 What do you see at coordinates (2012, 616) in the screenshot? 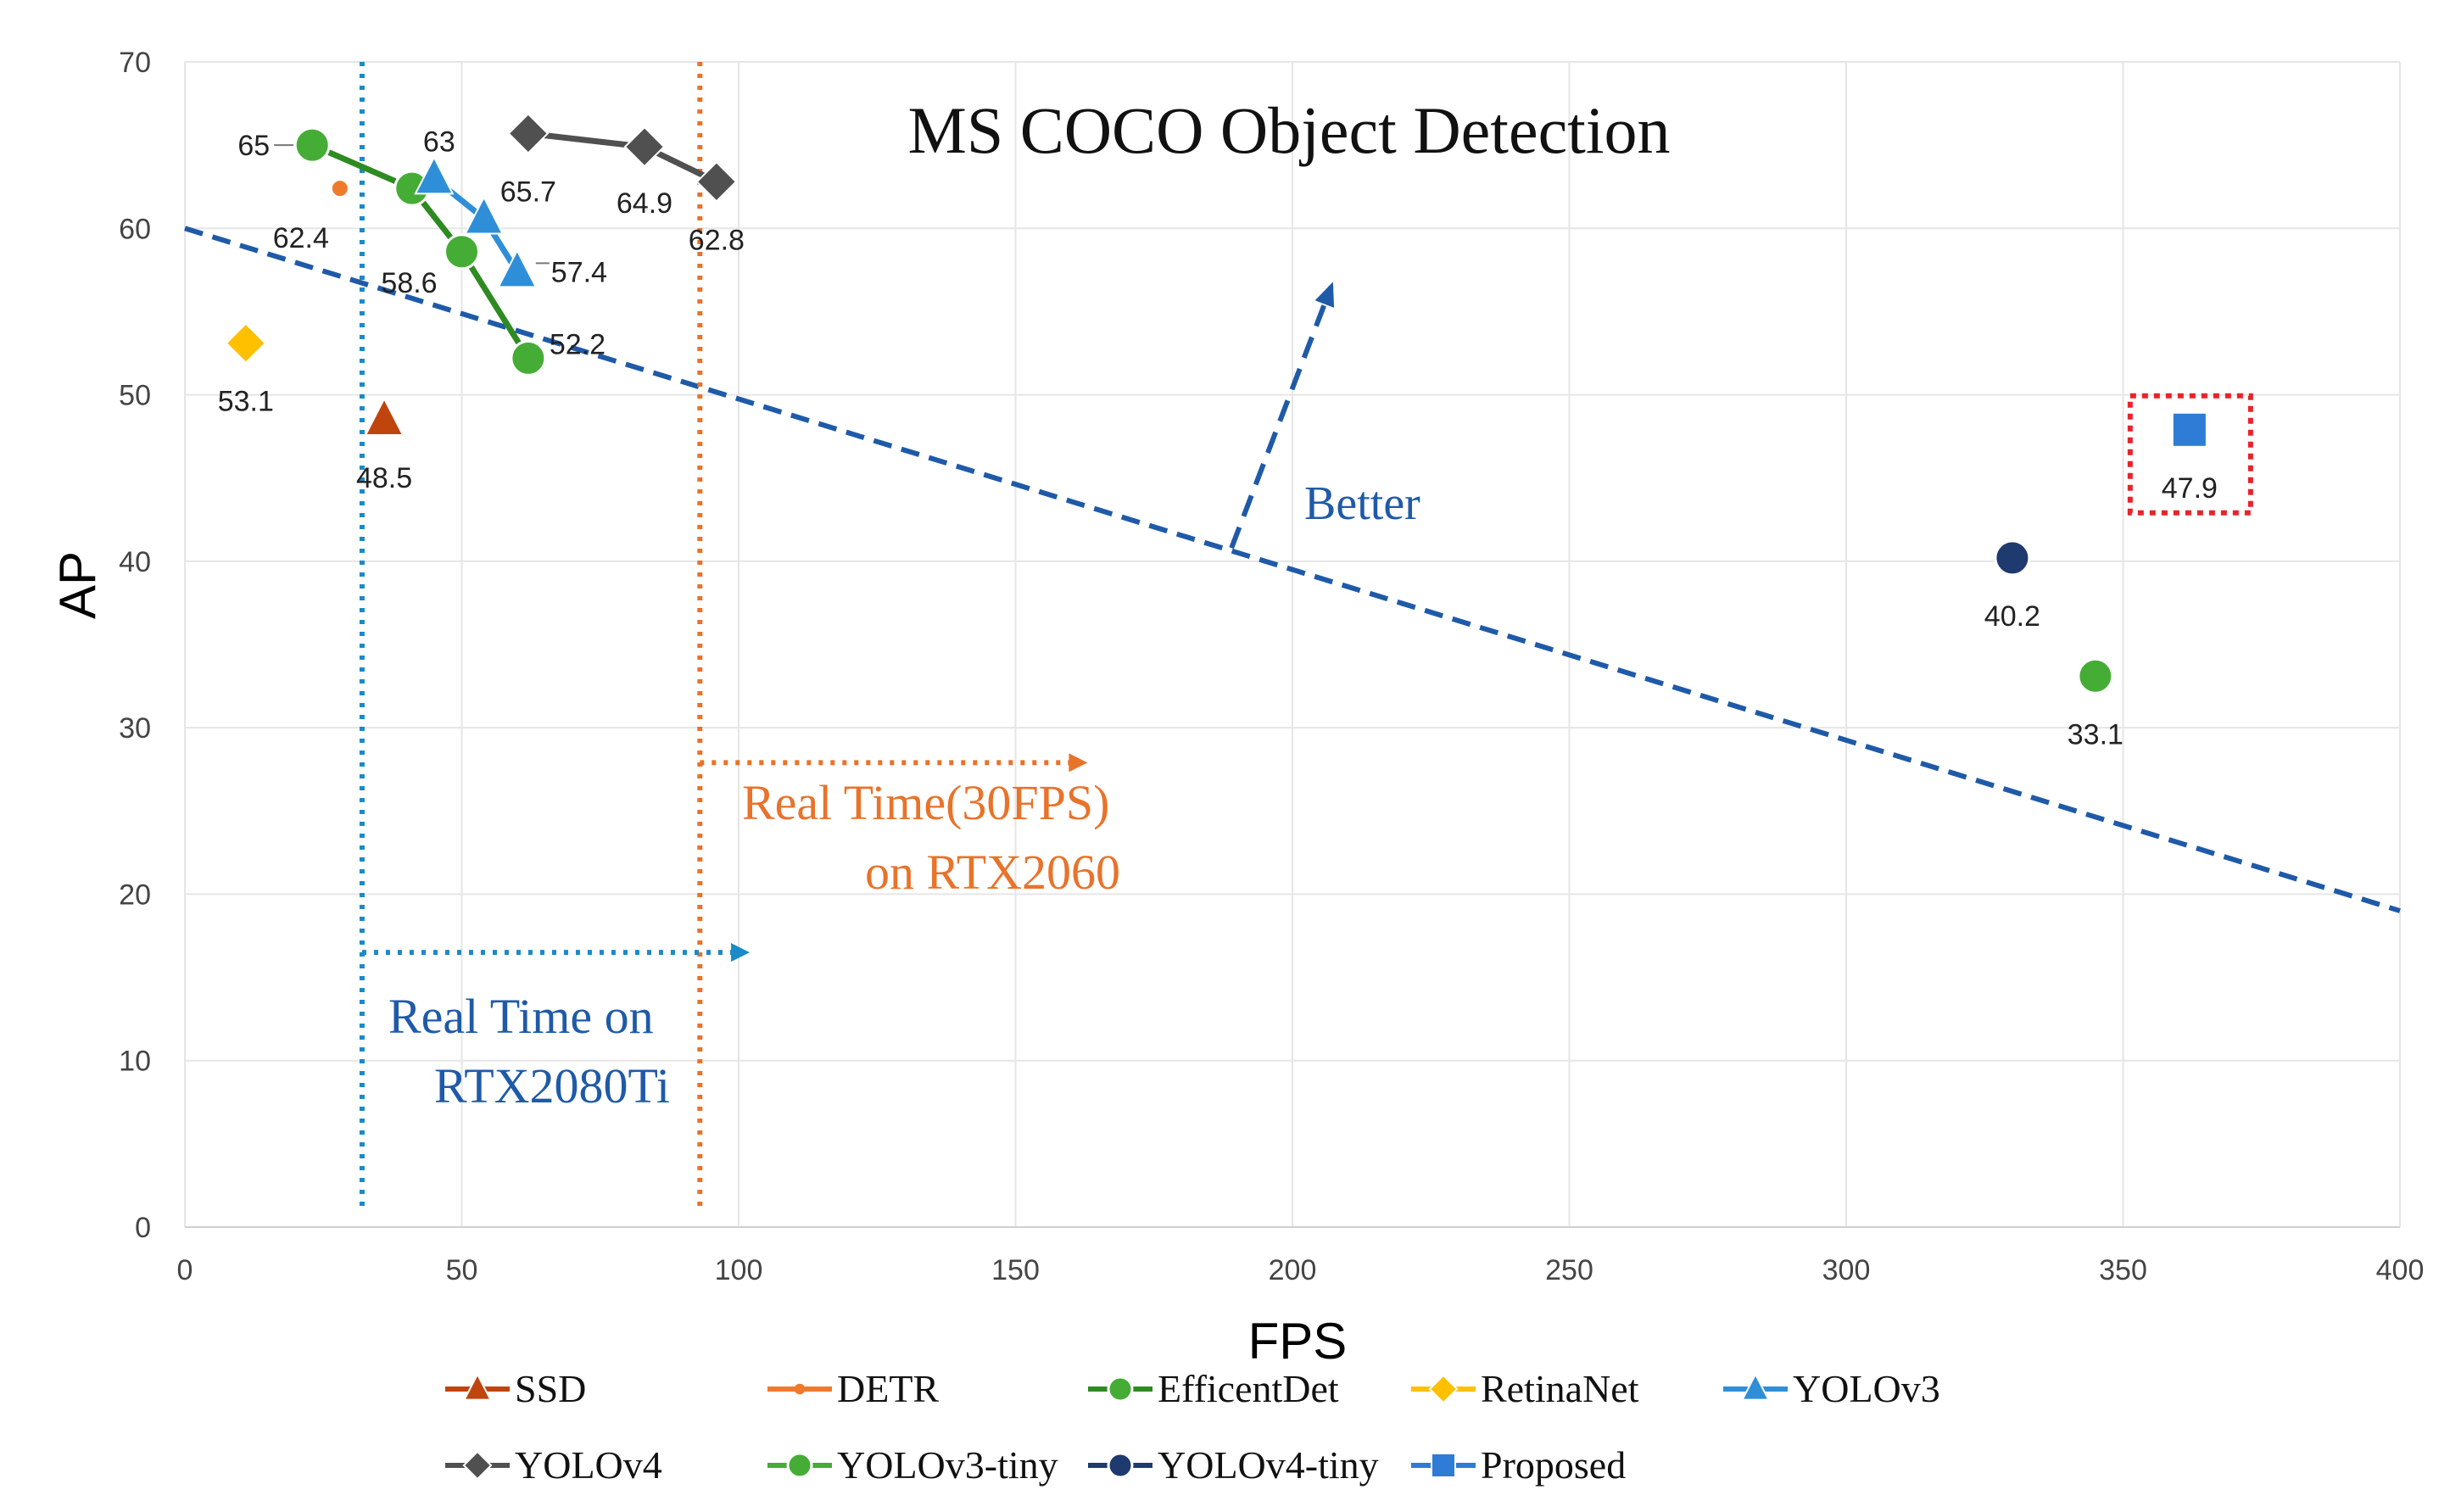
I see `data-label: 40.2` at bounding box center [2012, 616].